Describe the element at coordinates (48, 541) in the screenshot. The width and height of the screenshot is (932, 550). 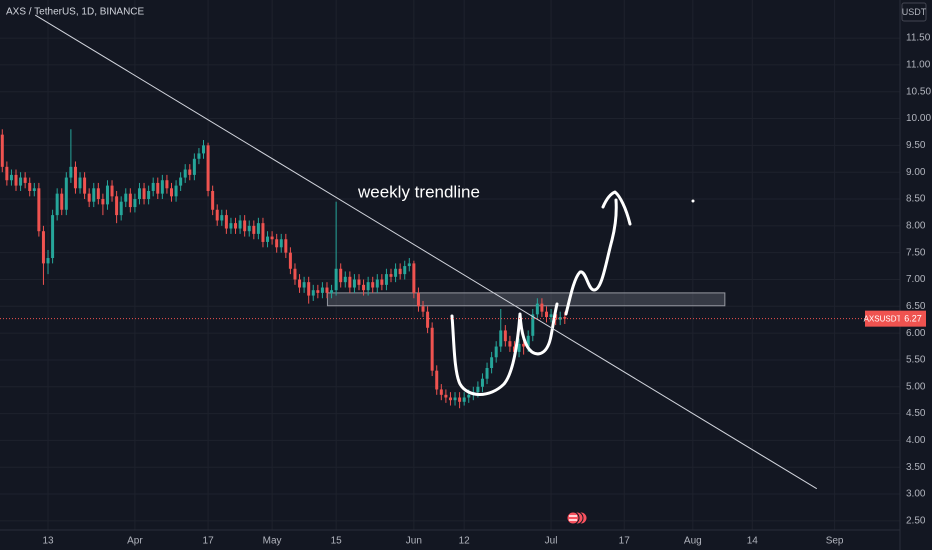
I see `x-tick-label: 13` at that location.